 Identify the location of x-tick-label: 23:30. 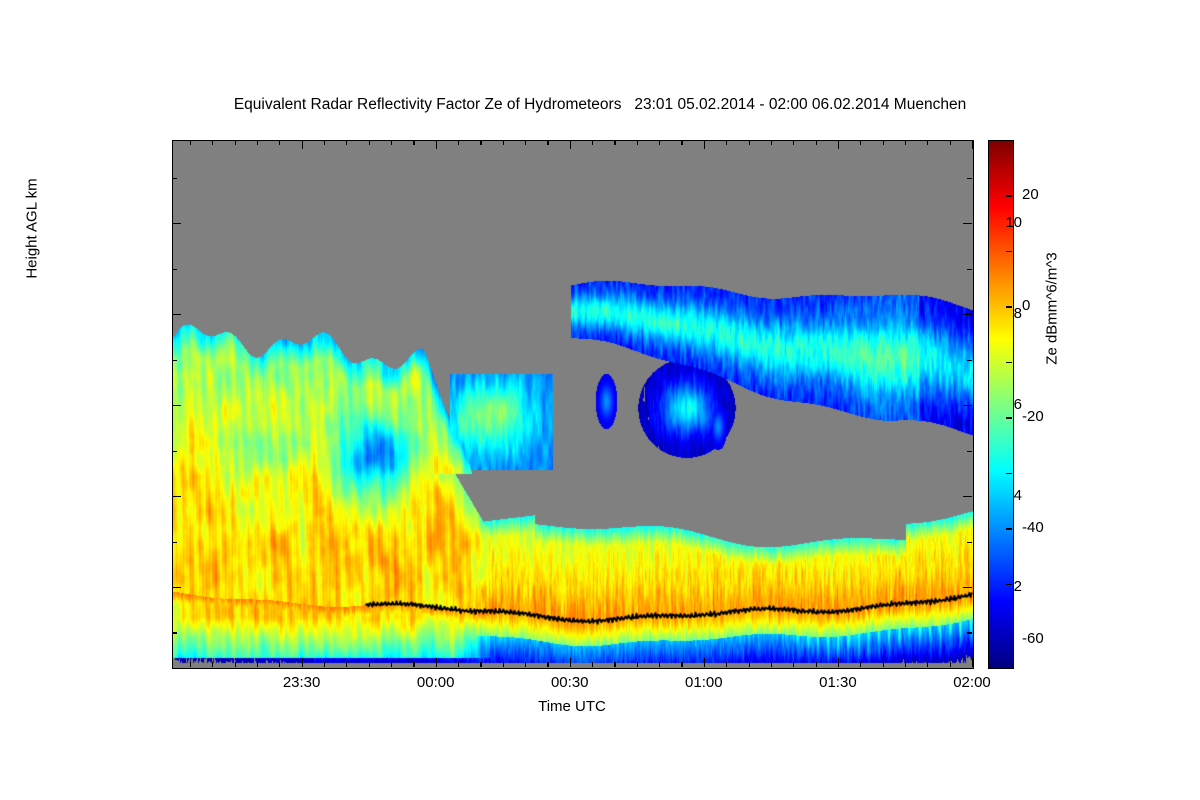
(301, 682).